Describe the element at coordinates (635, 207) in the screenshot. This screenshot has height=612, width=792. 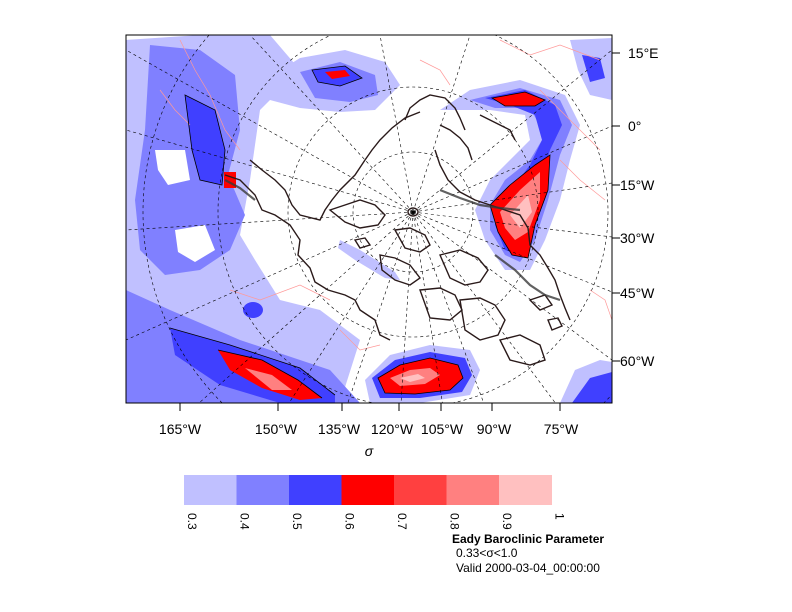
I see `right-axis: 15°E 0° 15°W 30°W 45°W 60°W` at that location.